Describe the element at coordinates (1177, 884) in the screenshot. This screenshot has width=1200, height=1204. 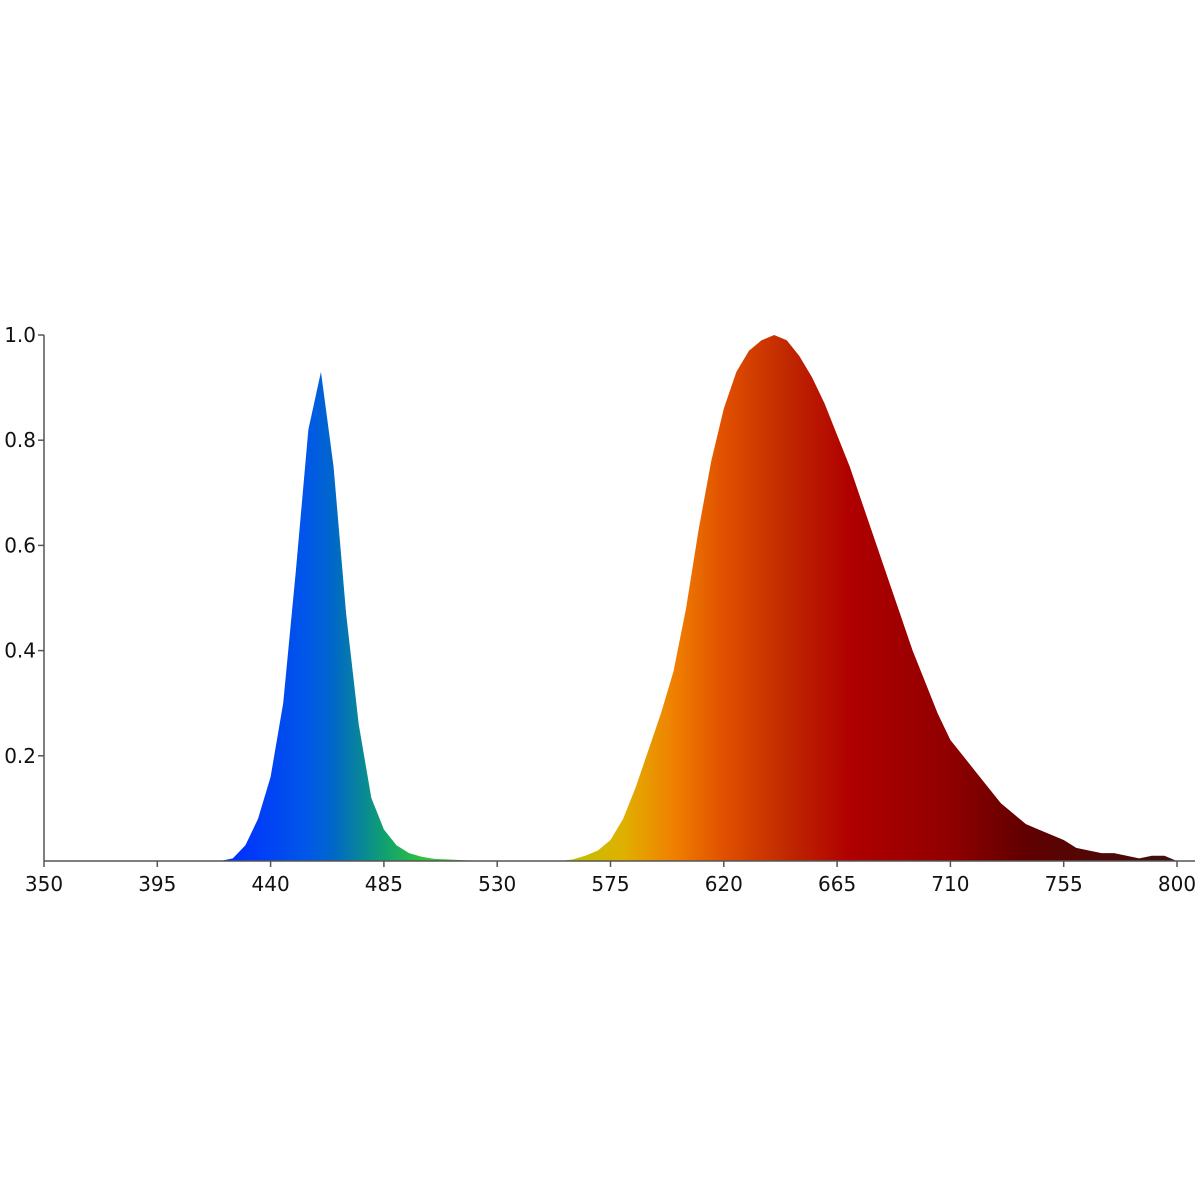
I see `x-tick-label: 800` at that location.